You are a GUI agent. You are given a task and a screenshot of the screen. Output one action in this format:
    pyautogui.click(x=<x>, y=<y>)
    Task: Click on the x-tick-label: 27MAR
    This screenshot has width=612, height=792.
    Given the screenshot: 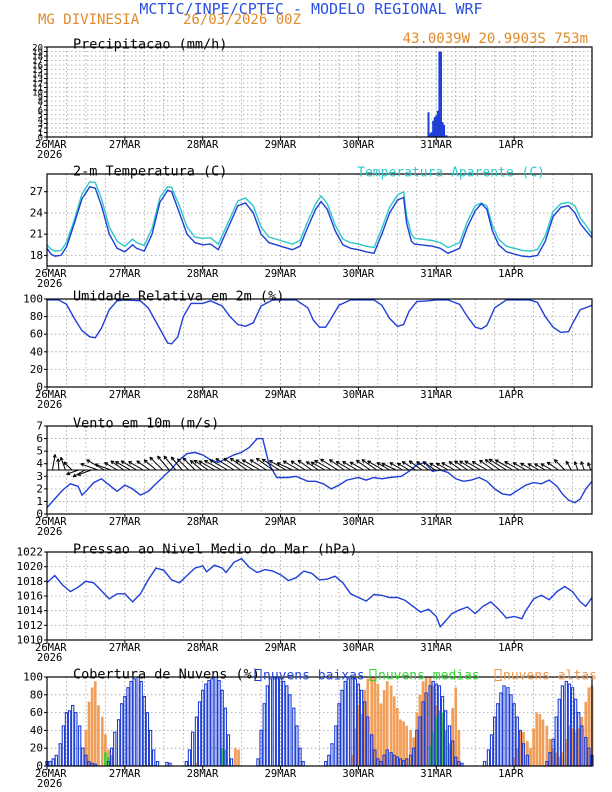 What is the action you would take?
    pyautogui.click(x=125, y=648)
    